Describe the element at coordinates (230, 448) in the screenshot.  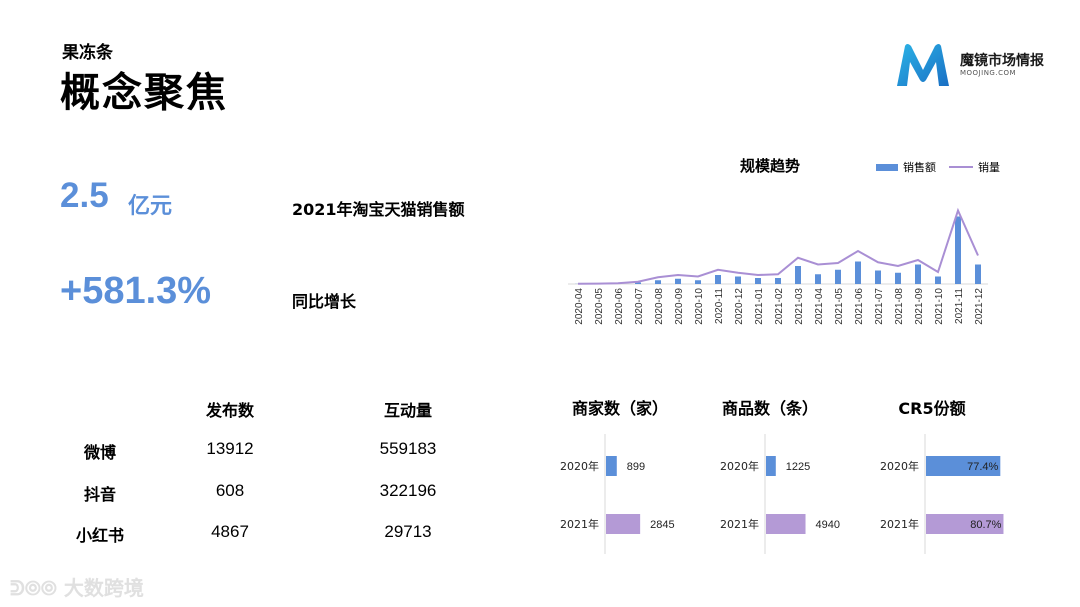
I see `weibo-posts: 13912` at that location.